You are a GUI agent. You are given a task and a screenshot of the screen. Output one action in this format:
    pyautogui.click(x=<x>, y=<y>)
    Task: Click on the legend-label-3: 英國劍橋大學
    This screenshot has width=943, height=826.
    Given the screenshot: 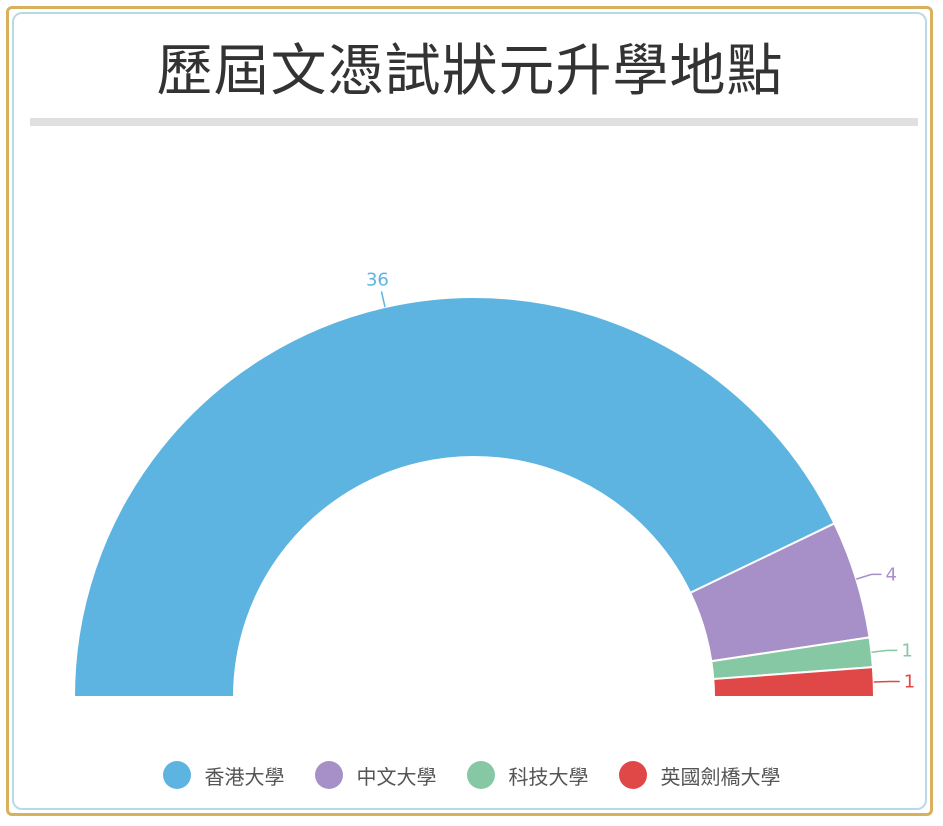 What is the action you would take?
    pyautogui.click(x=720, y=776)
    